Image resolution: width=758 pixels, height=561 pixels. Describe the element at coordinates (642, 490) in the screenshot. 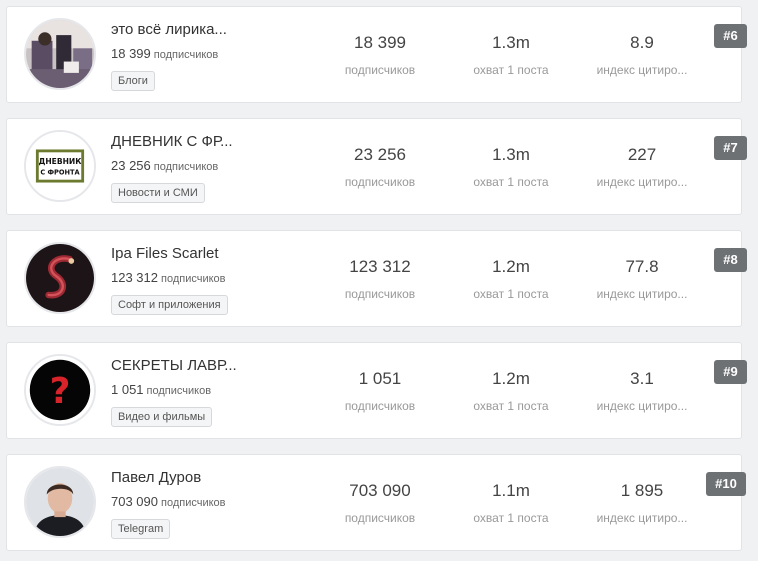

I see `stat-value: 1 895` at that location.